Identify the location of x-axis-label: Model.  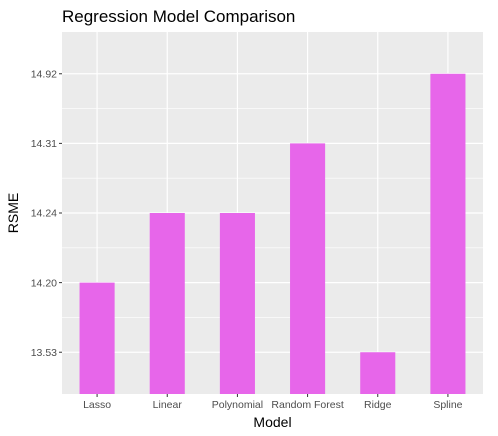
(272, 422).